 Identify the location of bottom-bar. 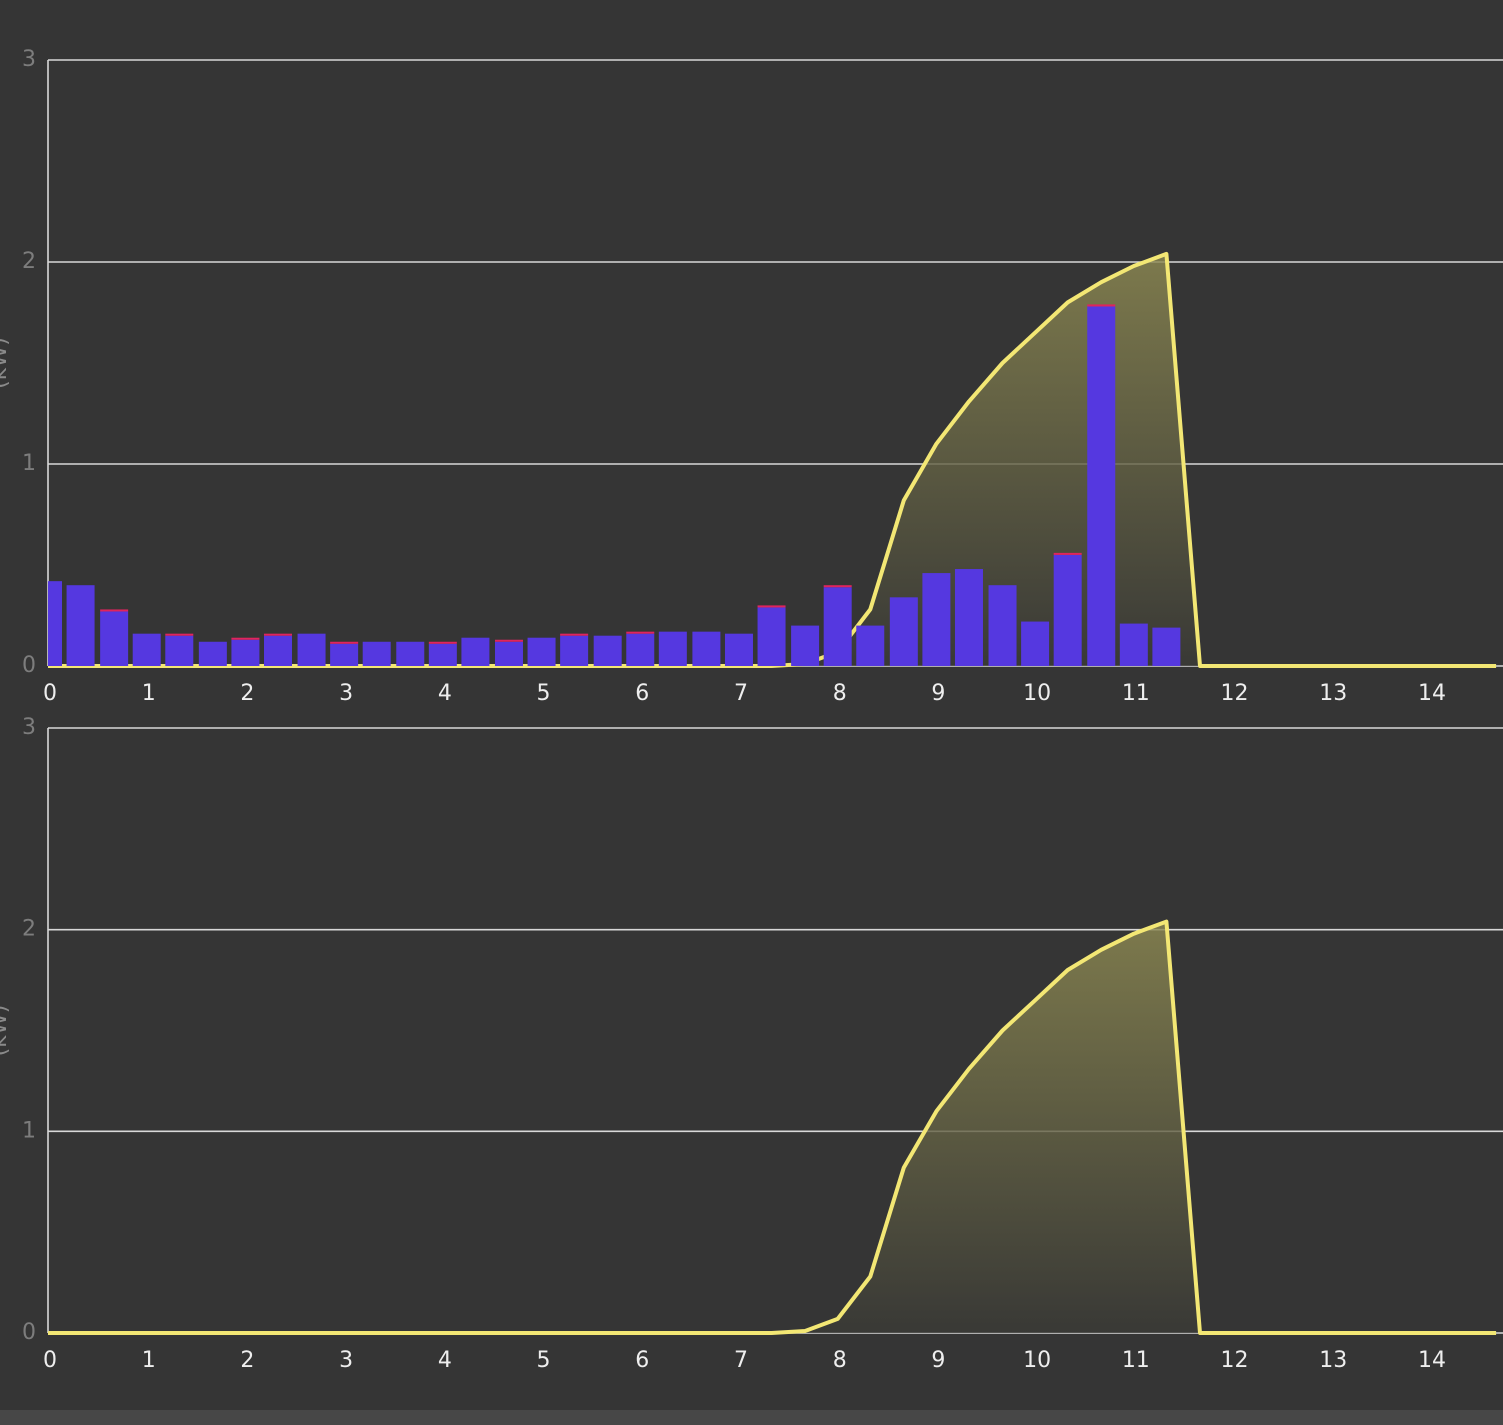
(751, 1417).